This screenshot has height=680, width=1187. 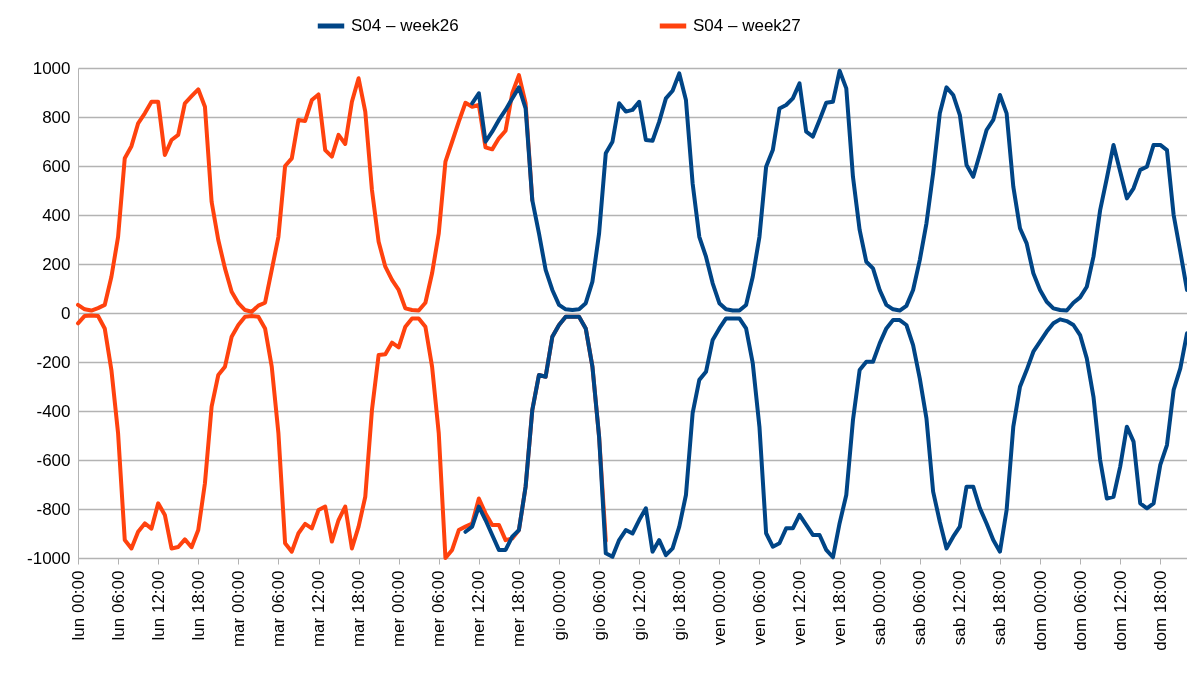 What do you see at coordinates (747, 25) in the screenshot?
I see `legend-label: S04 – week27` at bounding box center [747, 25].